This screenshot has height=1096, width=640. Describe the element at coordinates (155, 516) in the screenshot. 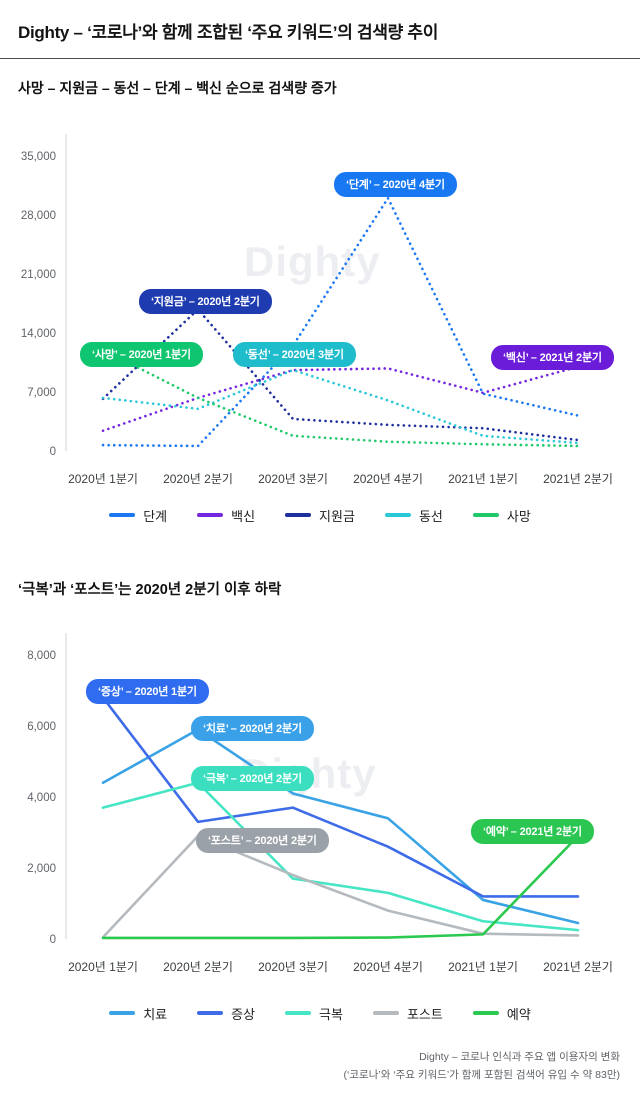

I see `legend-label: 단계` at that location.